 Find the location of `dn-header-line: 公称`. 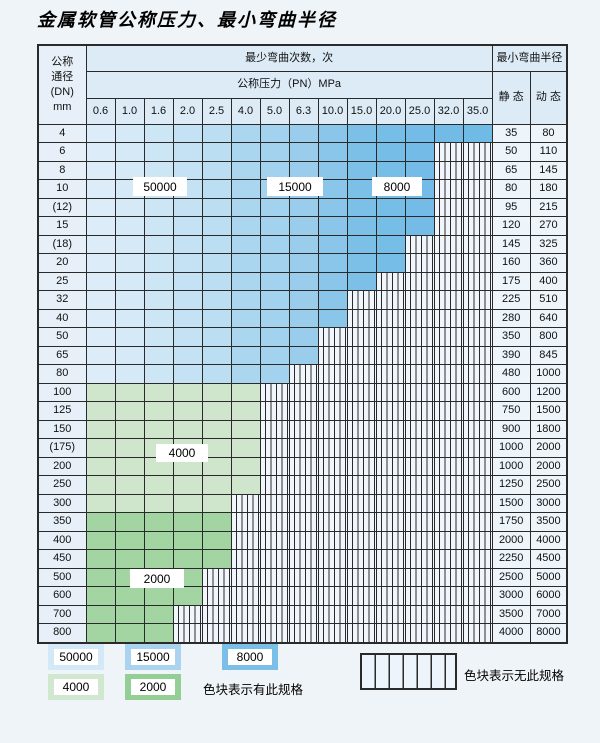

dn-header-line: 公称 is located at coordinates (62, 62).